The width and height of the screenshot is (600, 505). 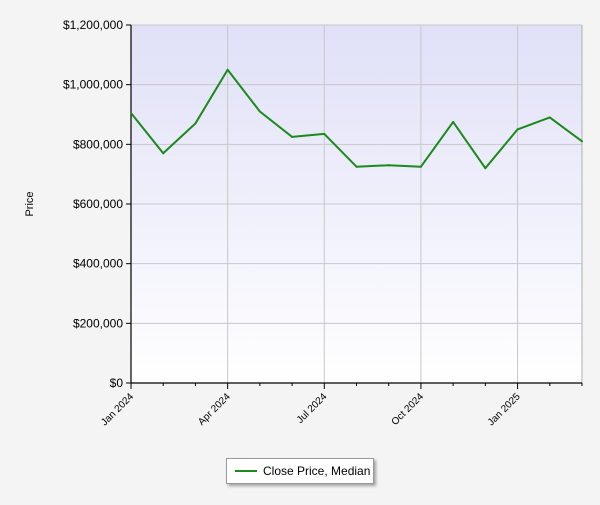 What do you see at coordinates (117, 383) in the screenshot?
I see `y-tick-label: $0` at bounding box center [117, 383].